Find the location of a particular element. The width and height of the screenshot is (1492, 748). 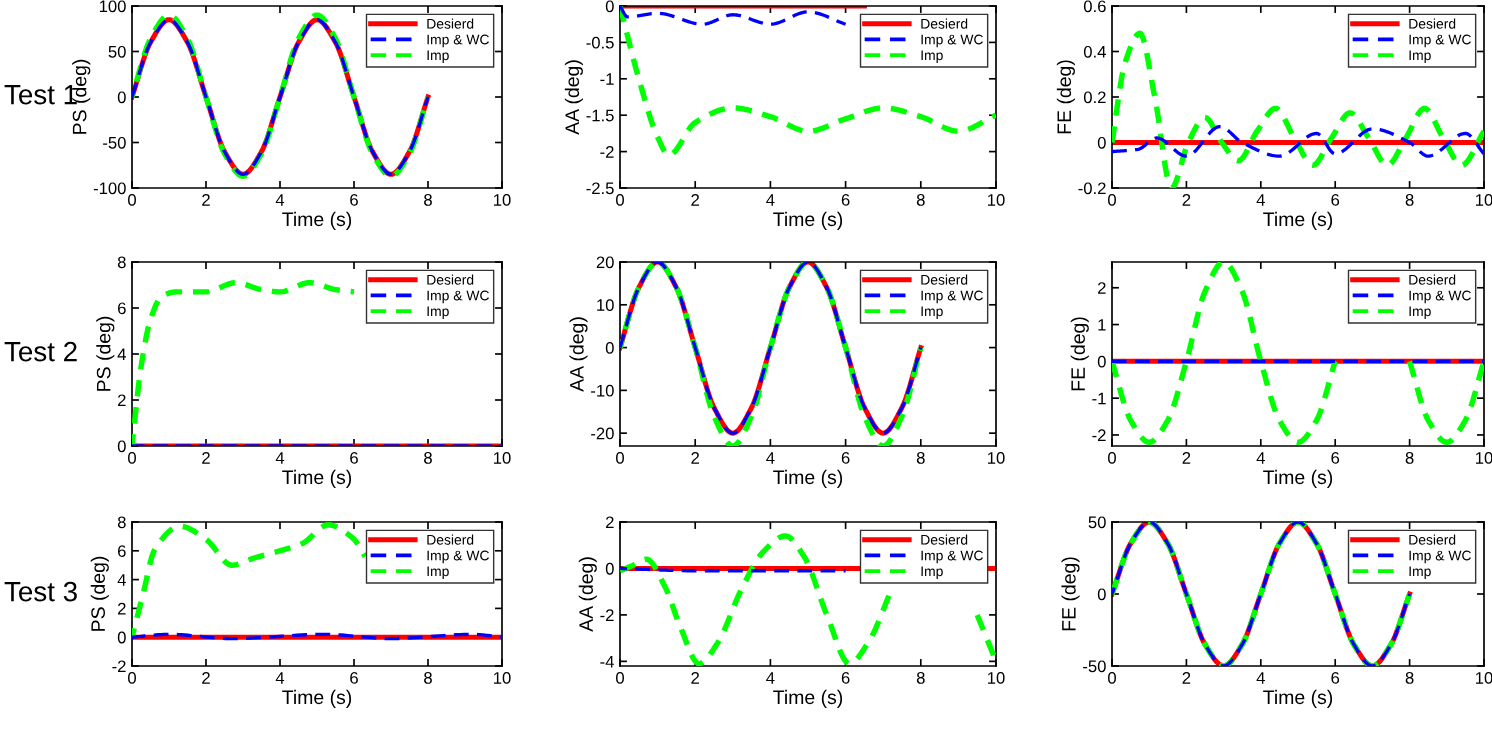

text: Test 1 is located at coordinates (40, 95).